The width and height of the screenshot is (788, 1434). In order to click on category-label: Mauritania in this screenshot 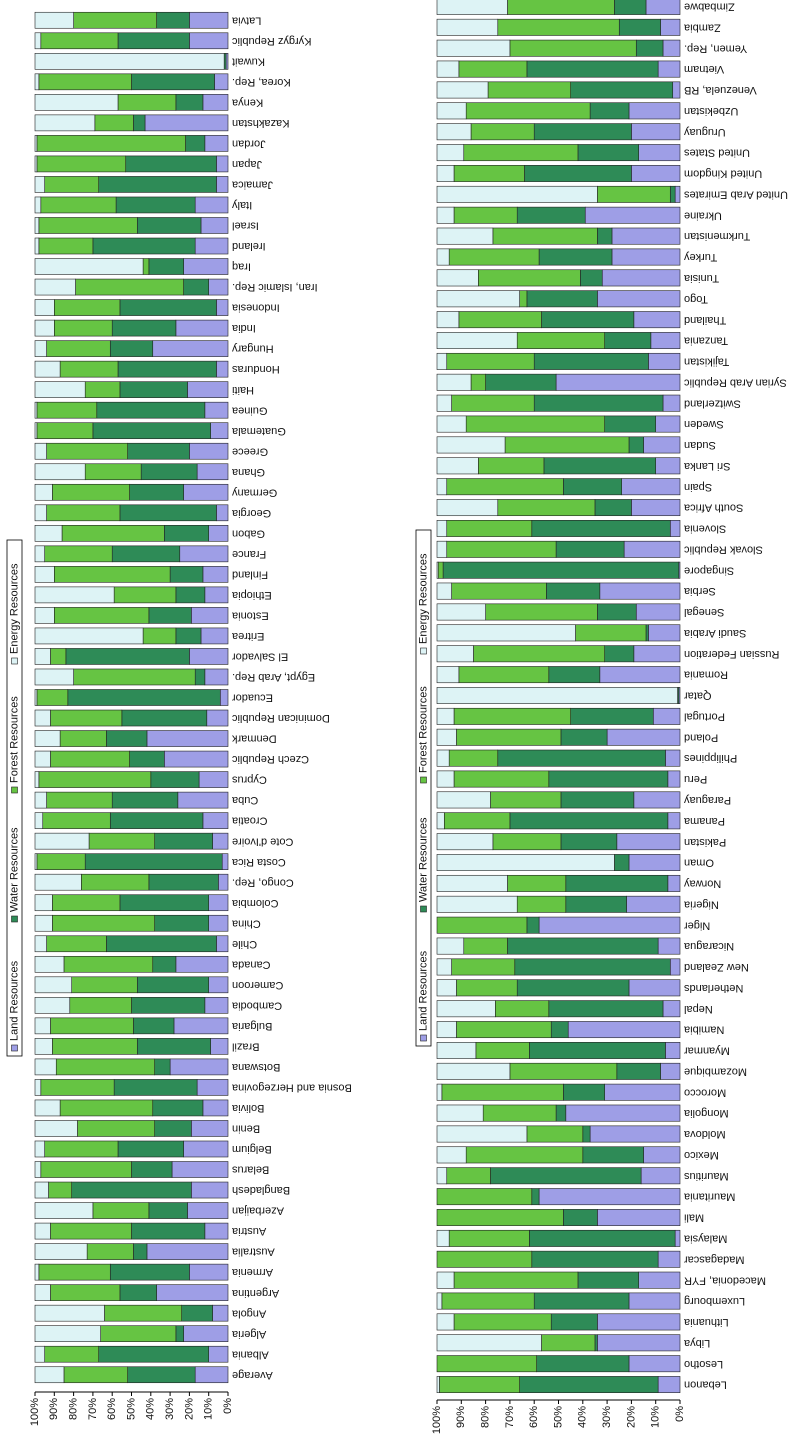, I will do `click(709, 1197)`.